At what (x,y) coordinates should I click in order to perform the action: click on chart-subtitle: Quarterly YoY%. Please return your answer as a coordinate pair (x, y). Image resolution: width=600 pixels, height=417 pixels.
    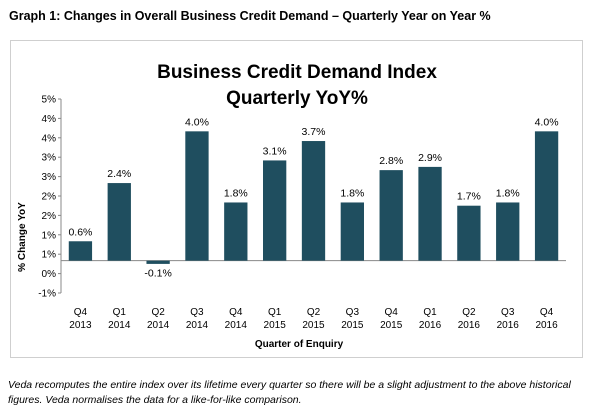
    Looking at the image, I should click on (297, 98).